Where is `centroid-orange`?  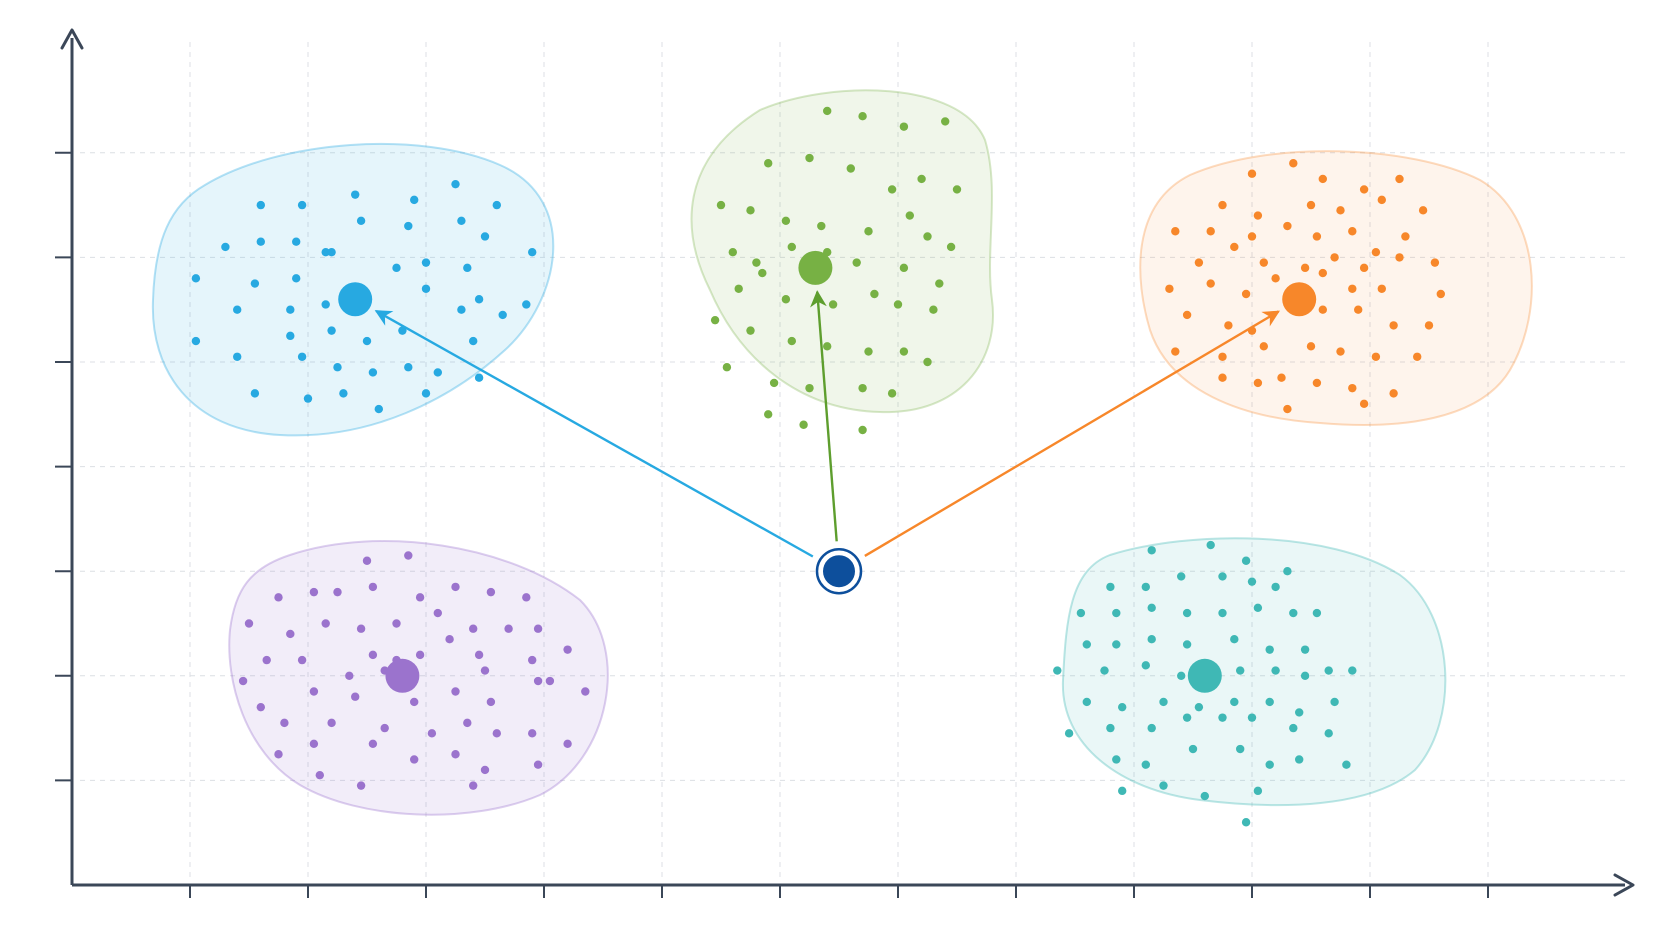
centroid-orange is located at coordinates (1299, 299).